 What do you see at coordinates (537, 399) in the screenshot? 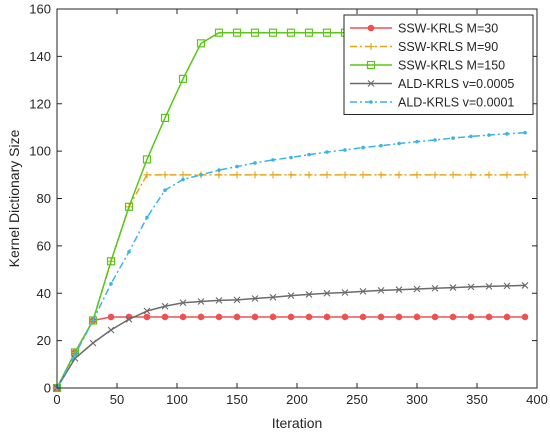
I see `x-tick-label-8: 400` at bounding box center [537, 399].